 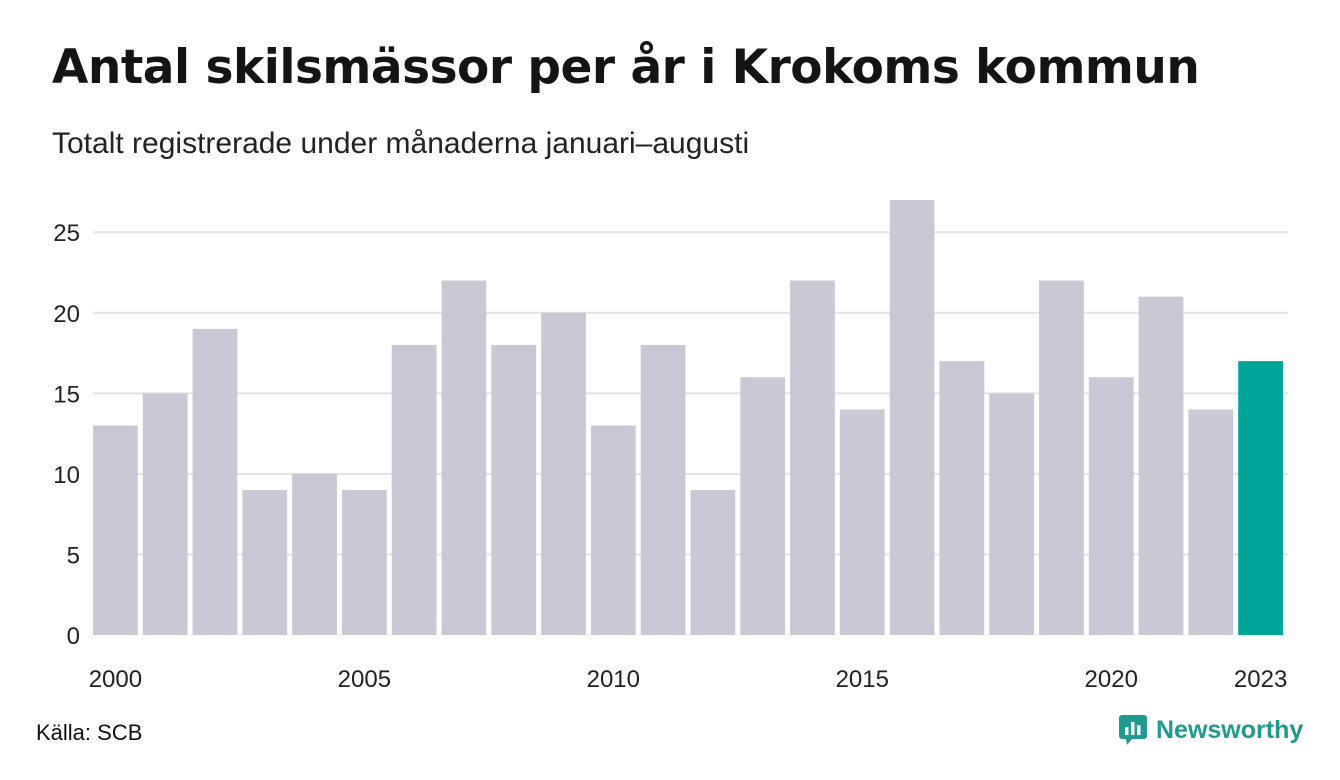 I want to click on bar-2002, so click(x=215, y=481).